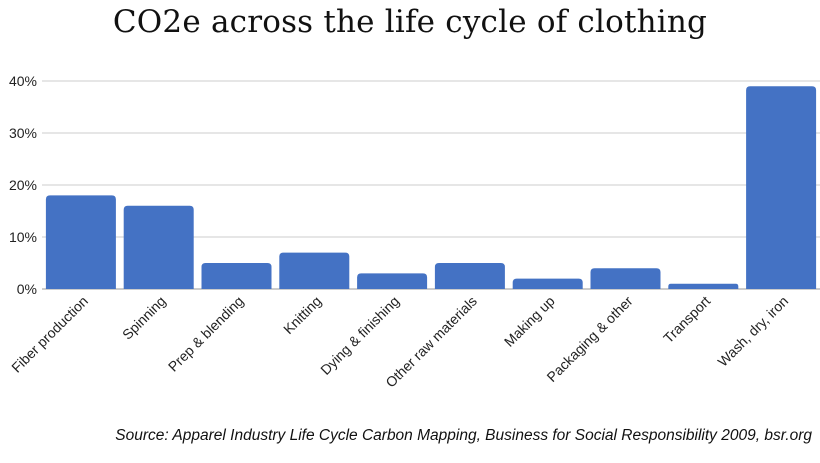 This screenshot has width=820, height=463. I want to click on x-category-label: Wash, dry, iron, so click(752, 331).